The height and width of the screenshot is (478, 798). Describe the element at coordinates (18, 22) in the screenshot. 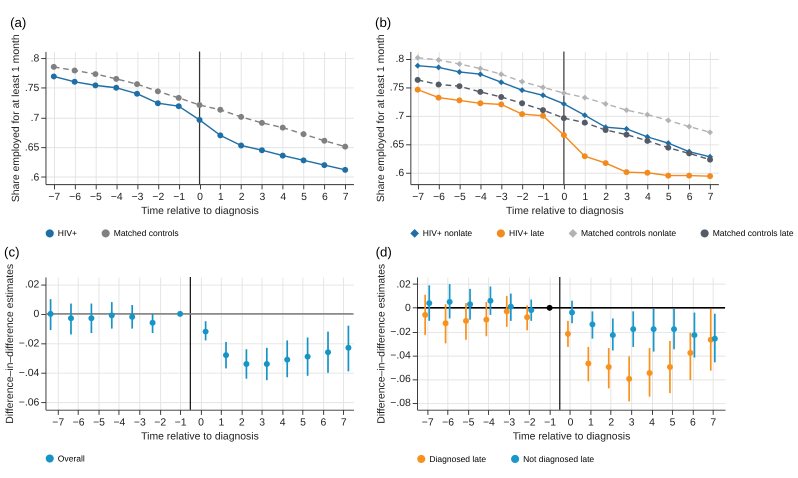

I see `chart-title: (a)` at that location.